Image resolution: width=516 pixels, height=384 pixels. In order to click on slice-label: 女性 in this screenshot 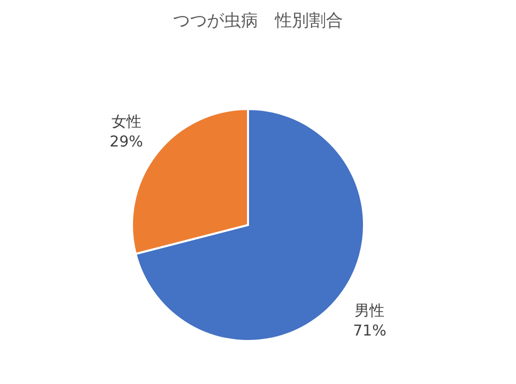, I will do `click(126, 121)`.